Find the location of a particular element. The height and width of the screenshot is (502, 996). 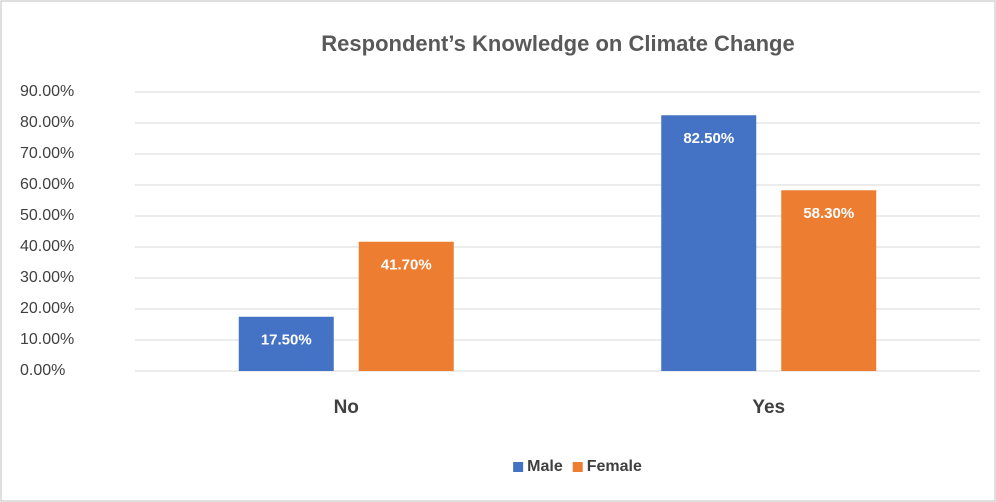

y-tick-label: 0.00% is located at coordinates (42, 370).